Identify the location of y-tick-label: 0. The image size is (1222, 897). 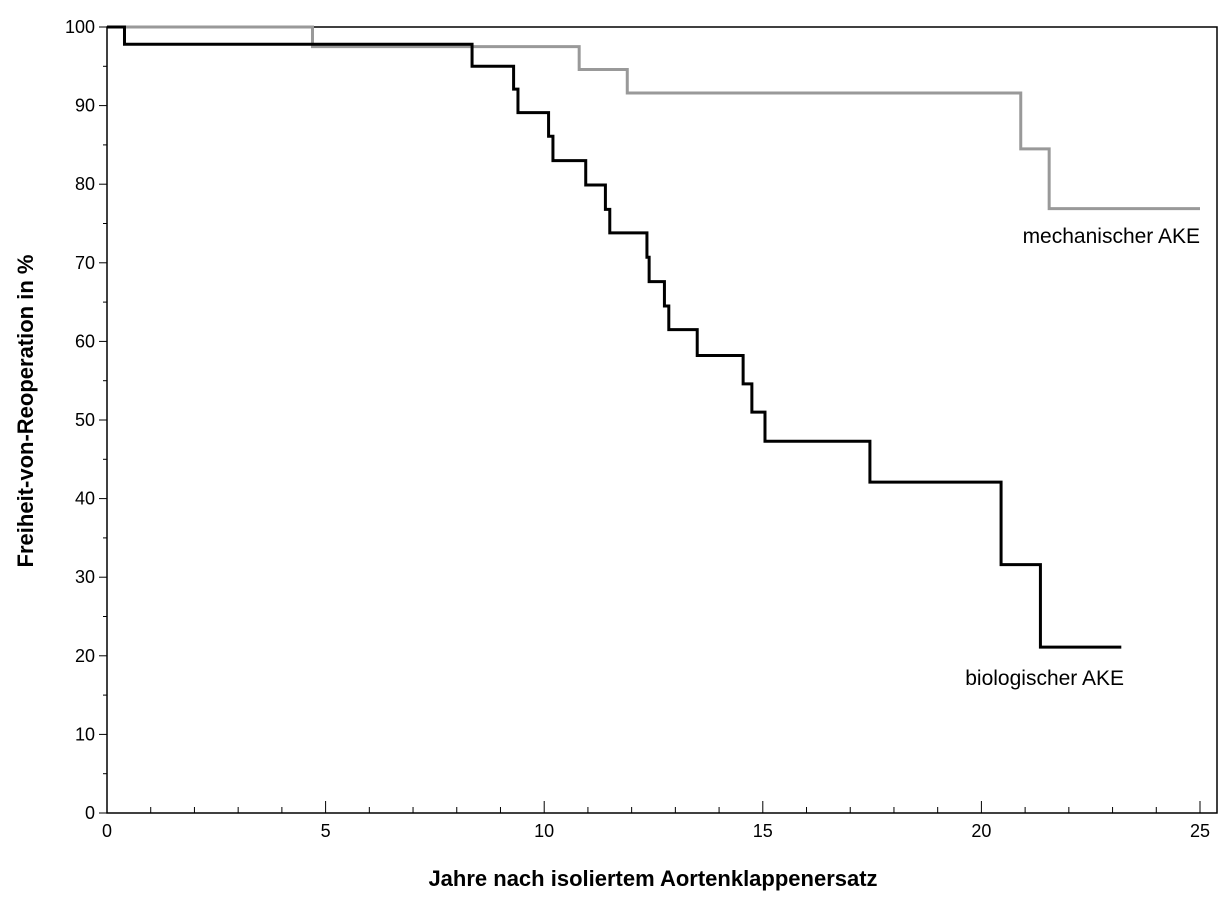
(90, 813).